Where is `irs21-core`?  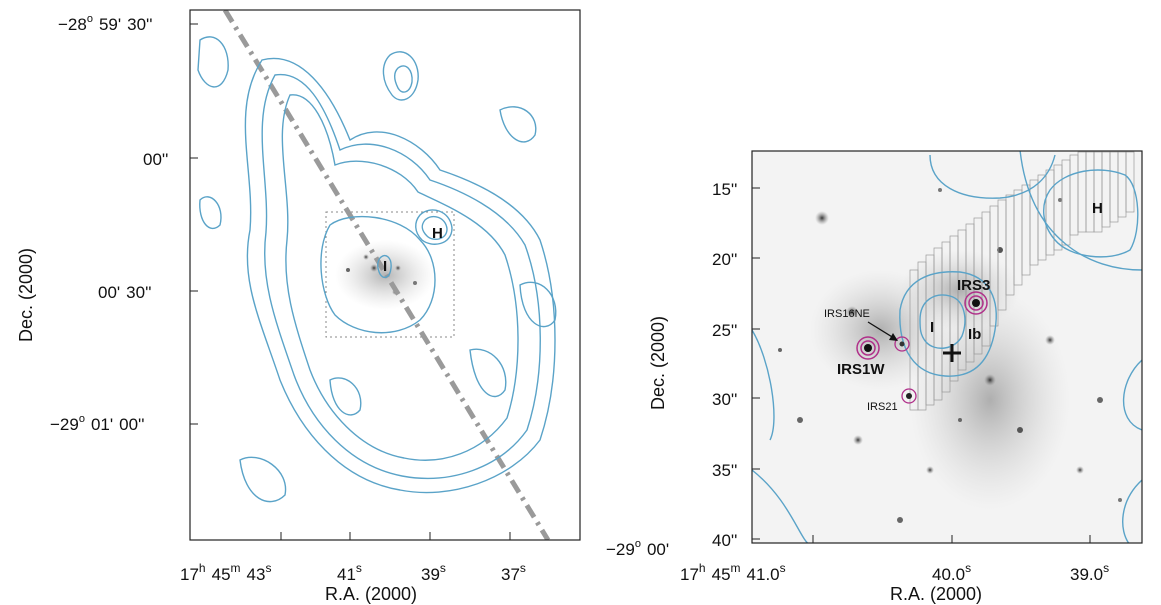 irs21-core is located at coordinates (909, 396).